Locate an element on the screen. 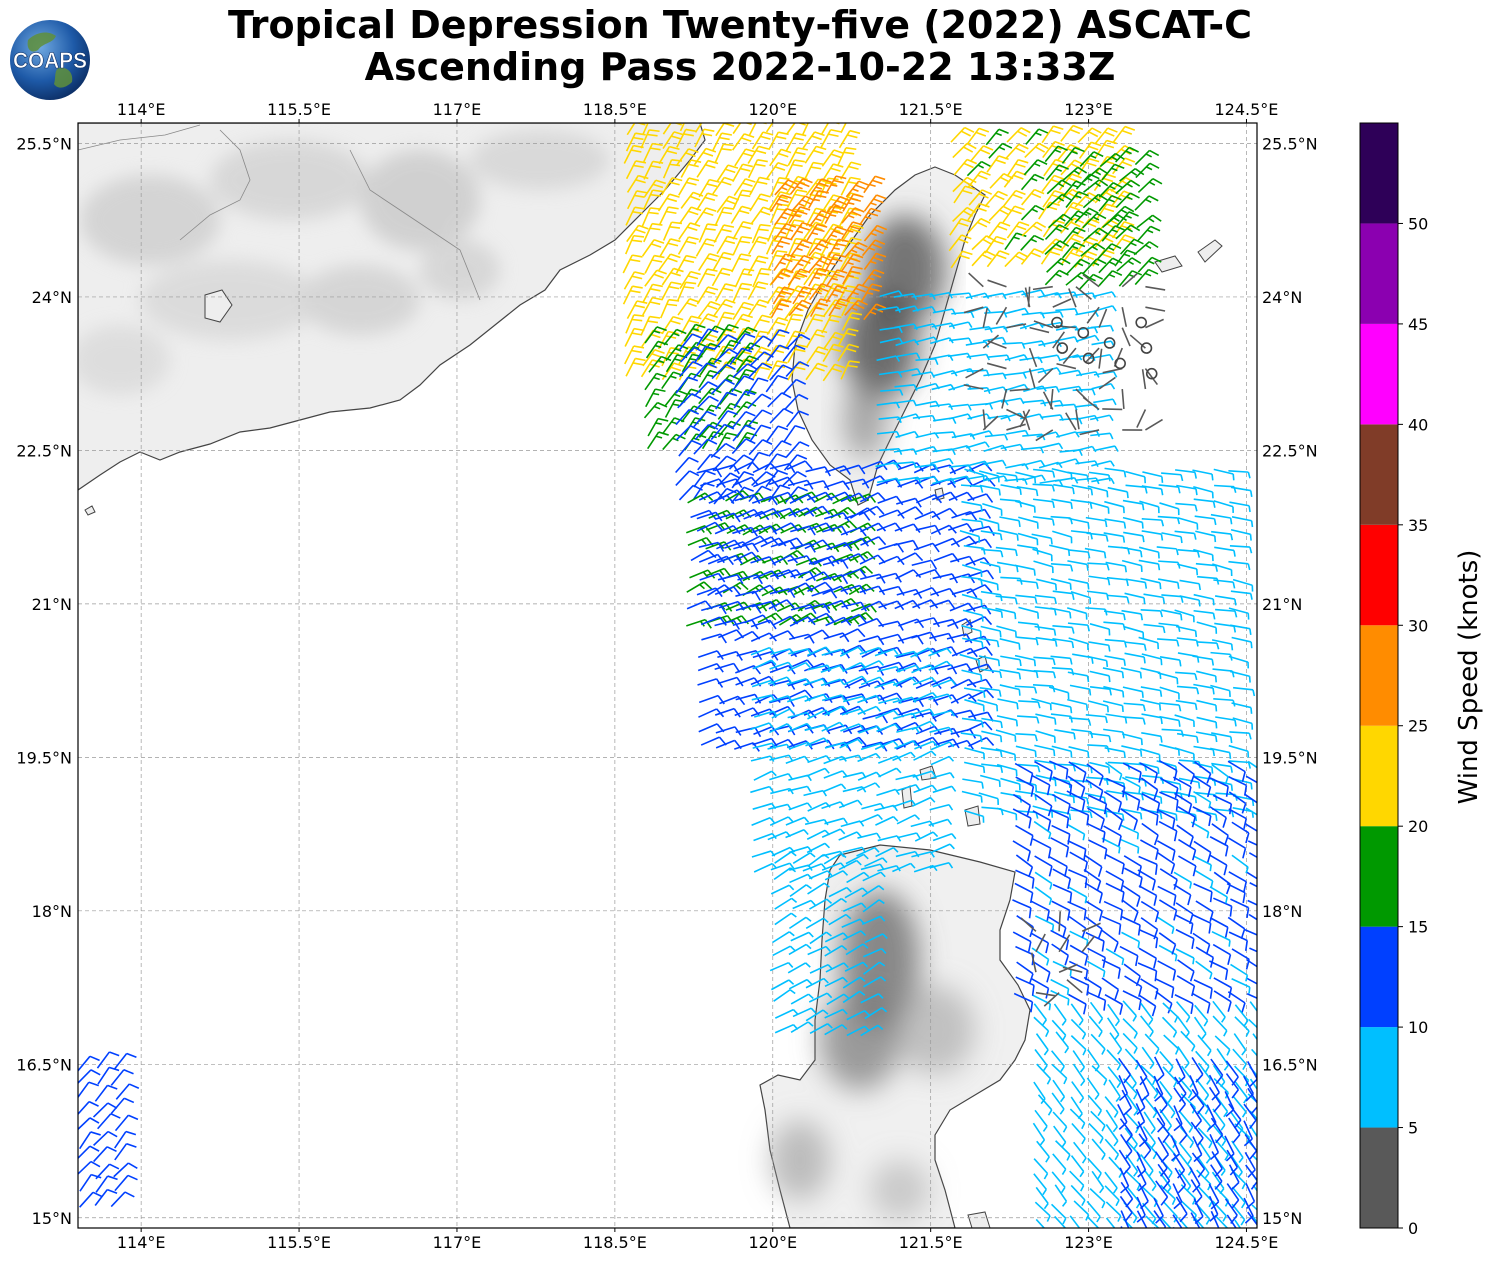  colorbar-tick-label: 10 is located at coordinates (1418, 1027).